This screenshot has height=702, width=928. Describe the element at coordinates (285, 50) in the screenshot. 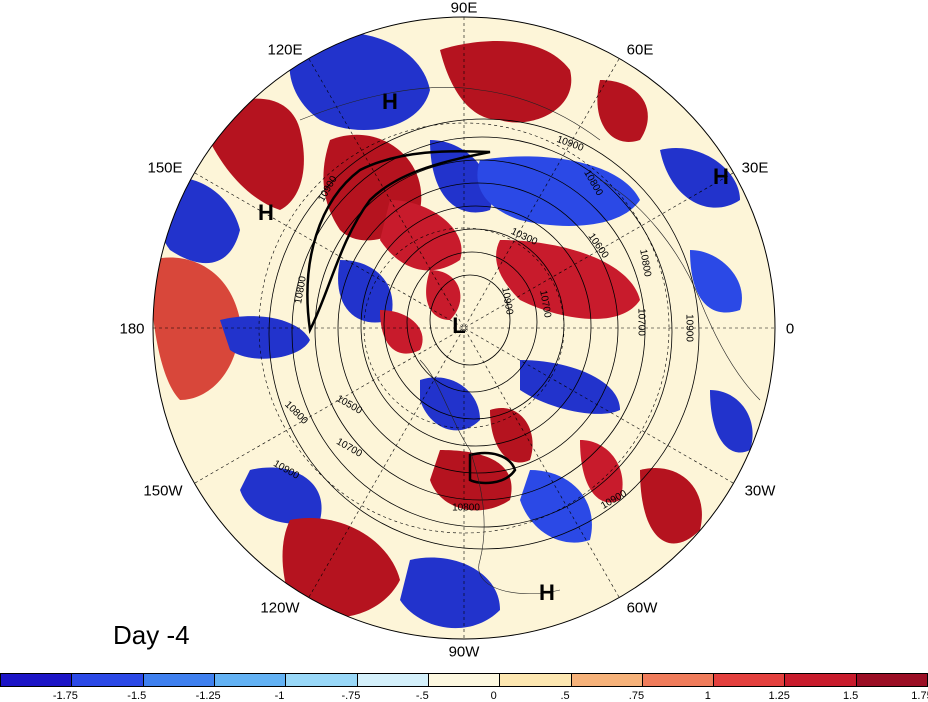

I see `lon-label-120e: 120E` at that location.